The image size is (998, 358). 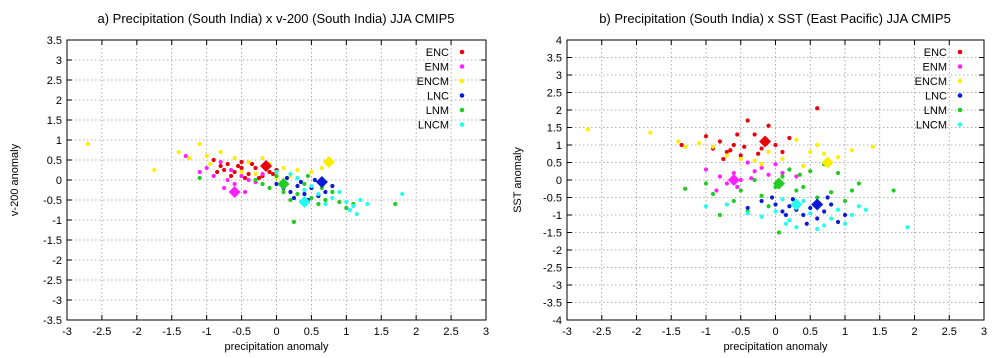 I want to click on y-tick-label: 1.5, so click(x=554, y=129).